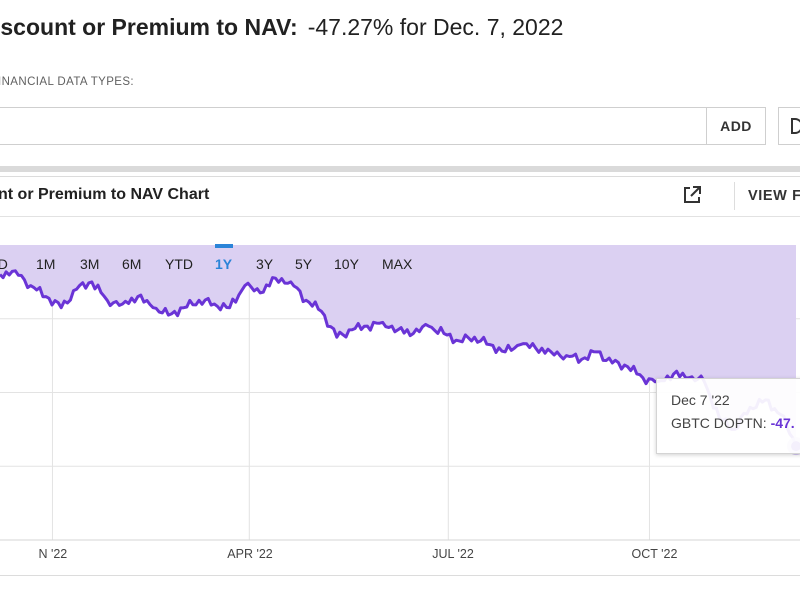 The height and width of the screenshot is (600, 800). Describe the element at coordinates (719, 423) in the screenshot. I see `tooltip-series-label: GBTC DOPTN:` at that location.